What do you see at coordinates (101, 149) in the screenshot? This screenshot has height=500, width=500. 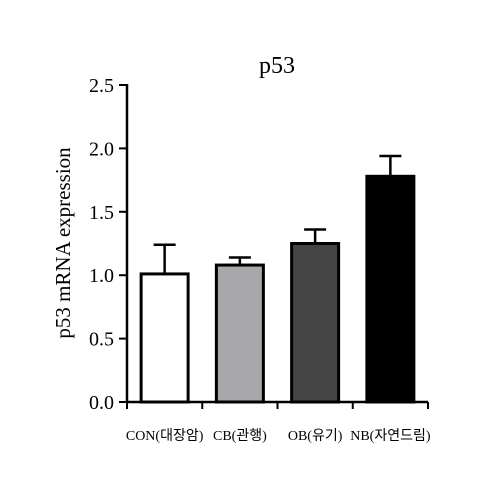 I see `y-tick-label: 2.0` at bounding box center [101, 149].